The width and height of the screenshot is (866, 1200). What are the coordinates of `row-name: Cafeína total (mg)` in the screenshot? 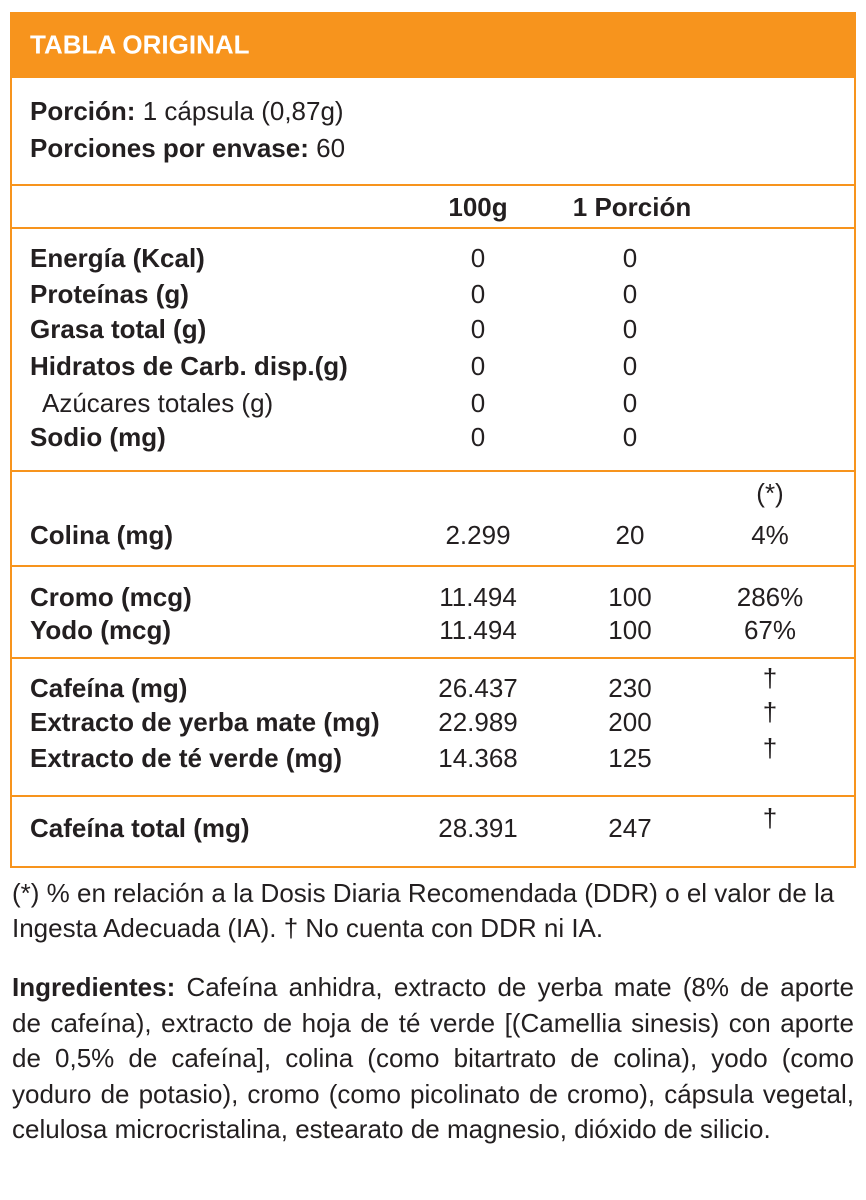 It's located at (140, 828).